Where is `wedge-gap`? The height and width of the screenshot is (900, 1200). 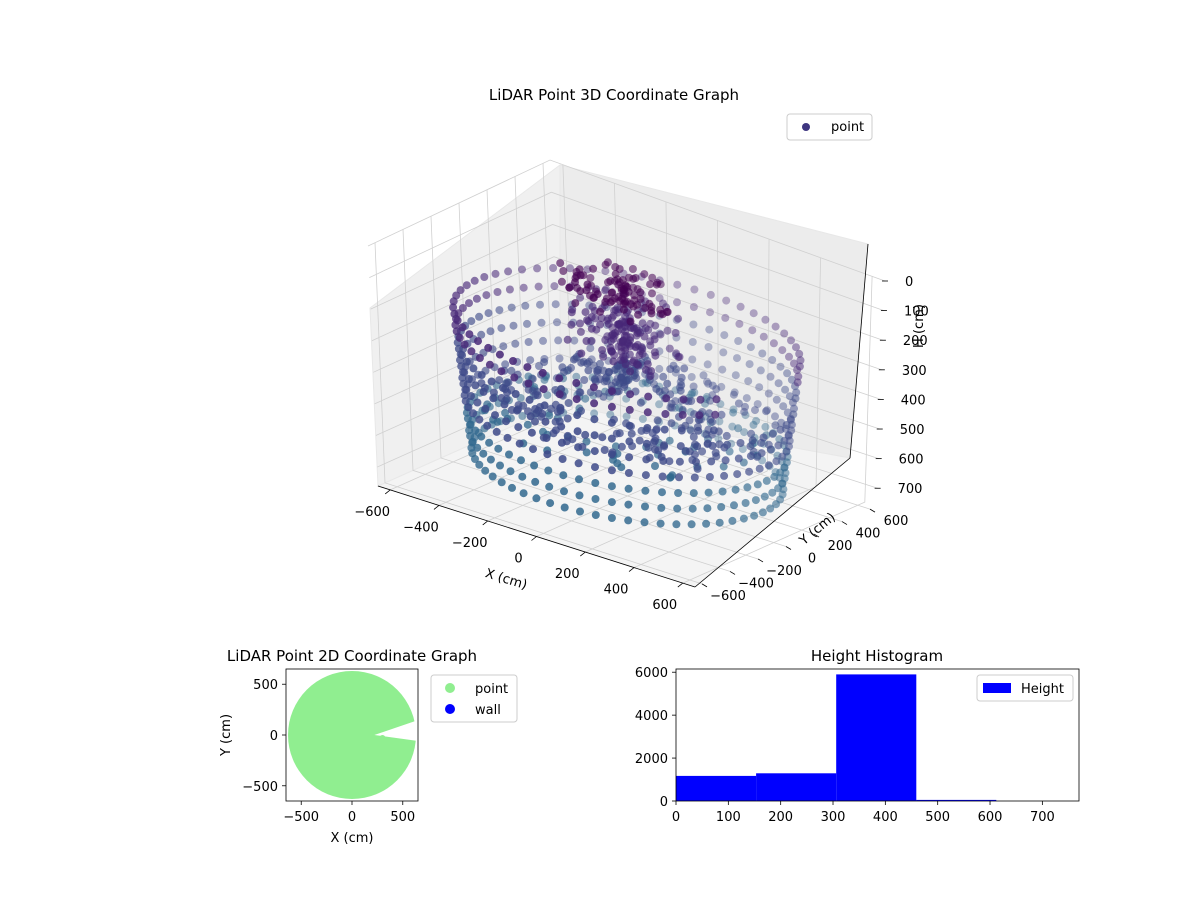 wedge-gap is located at coordinates (396, 730).